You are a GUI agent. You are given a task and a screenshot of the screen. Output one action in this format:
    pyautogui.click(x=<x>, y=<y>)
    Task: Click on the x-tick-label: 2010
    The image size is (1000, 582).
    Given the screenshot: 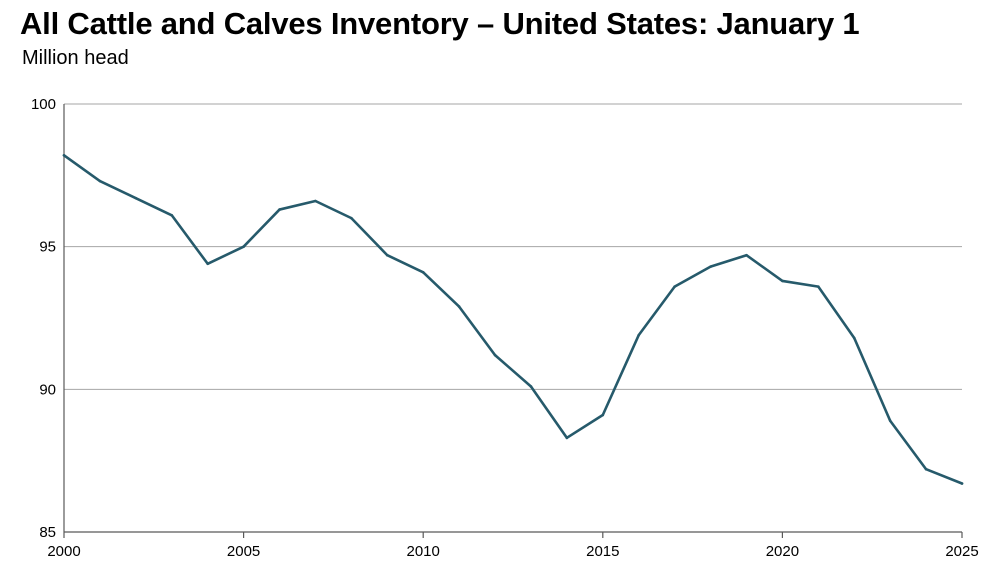 What is the action you would take?
    pyautogui.click(x=423, y=551)
    